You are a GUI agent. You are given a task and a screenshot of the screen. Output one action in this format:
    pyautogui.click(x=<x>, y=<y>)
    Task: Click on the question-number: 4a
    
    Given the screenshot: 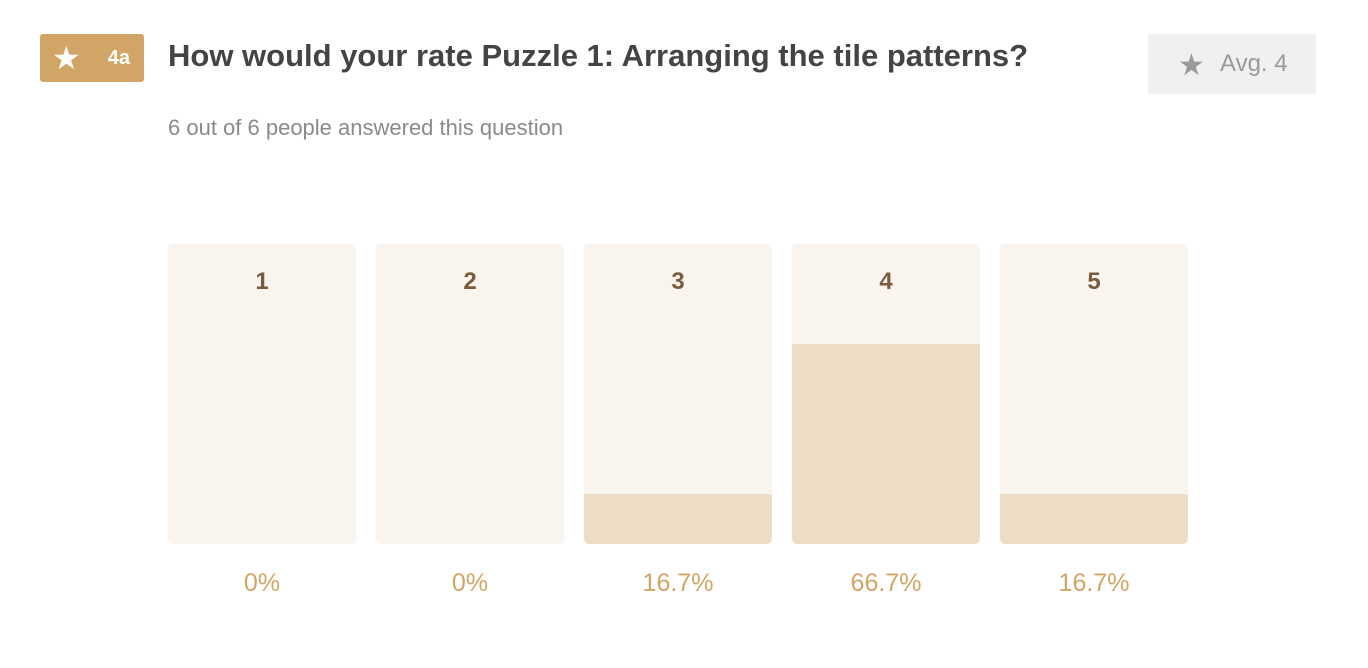 What is the action you would take?
    pyautogui.click(x=118, y=58)
    